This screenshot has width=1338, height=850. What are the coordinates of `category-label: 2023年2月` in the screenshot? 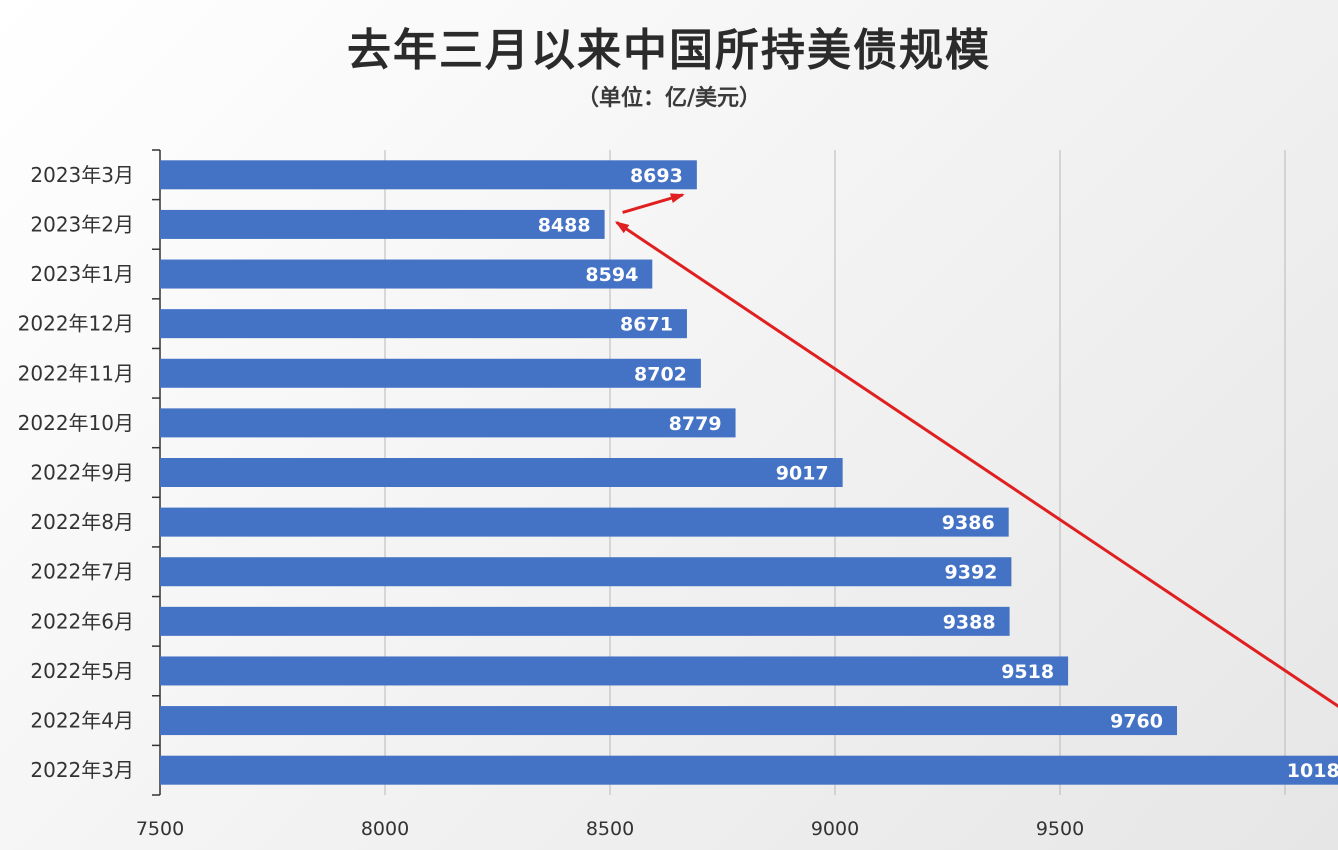 It's located at (82, 224).